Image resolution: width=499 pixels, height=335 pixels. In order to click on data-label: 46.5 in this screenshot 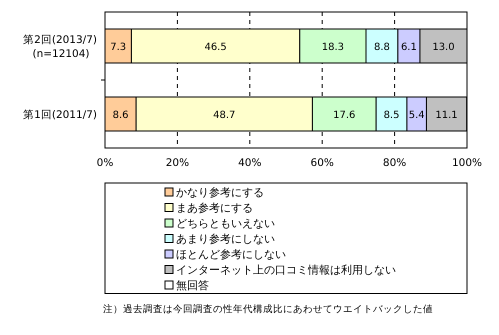, I will do `click(215, 47)`.